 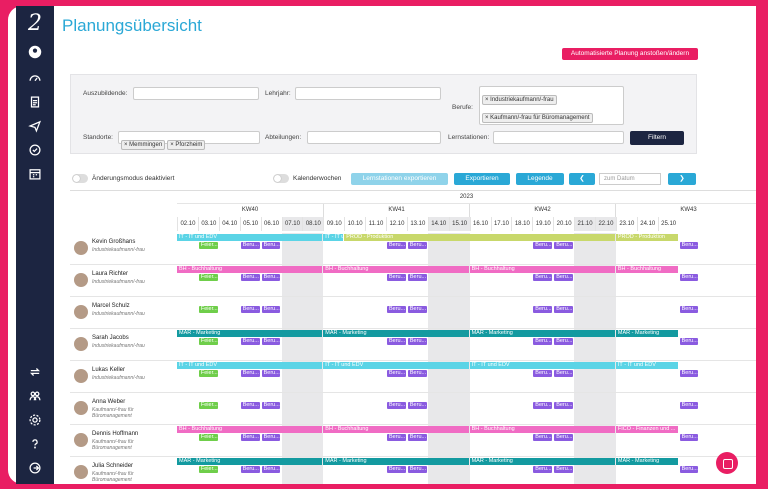 I want to click on person-row: Kevin Großhans Industriekaufmann/-frau, so click(x=123, y=249).